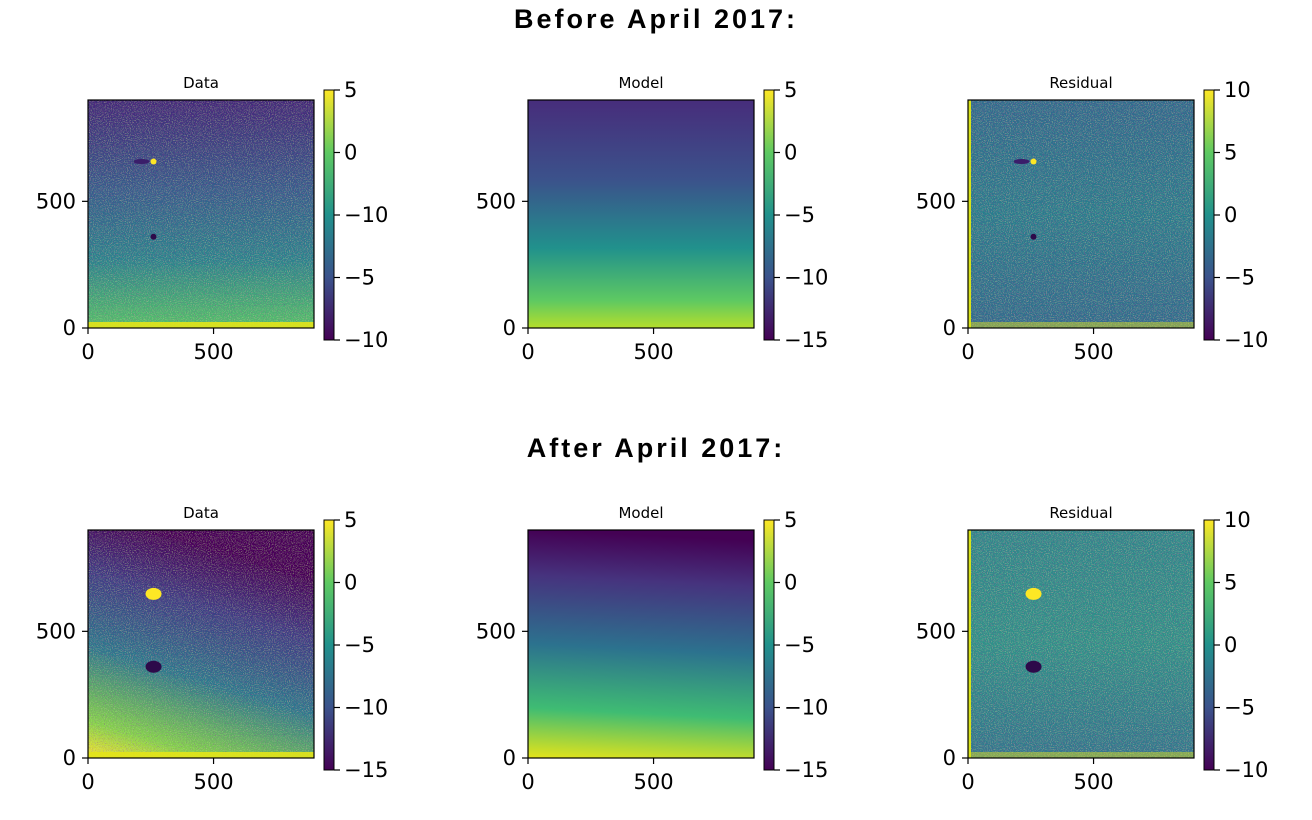  I want to click on row-title-before: Before April 2017:, so click(656, 19).